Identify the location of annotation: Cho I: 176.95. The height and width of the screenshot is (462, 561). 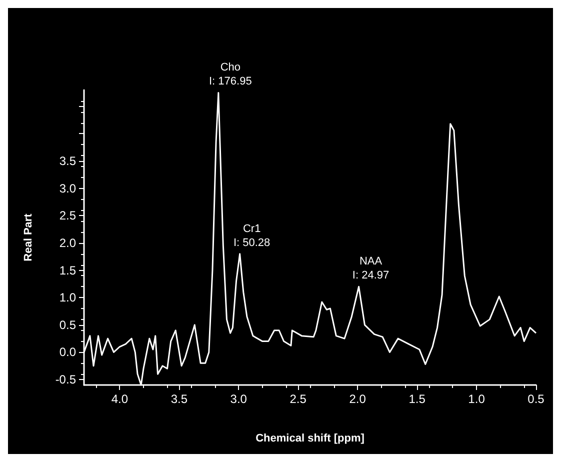
(230, 75).